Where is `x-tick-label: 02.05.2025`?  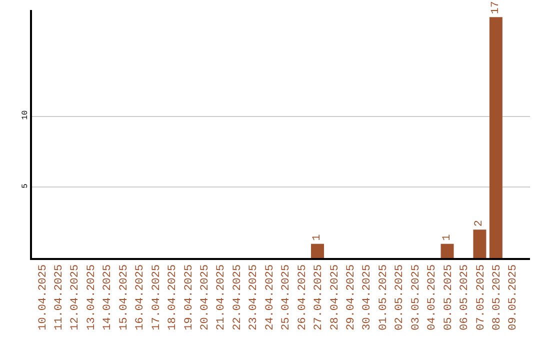 x-tick-label: 02.05.2025 is located at coordinates (400, 297).